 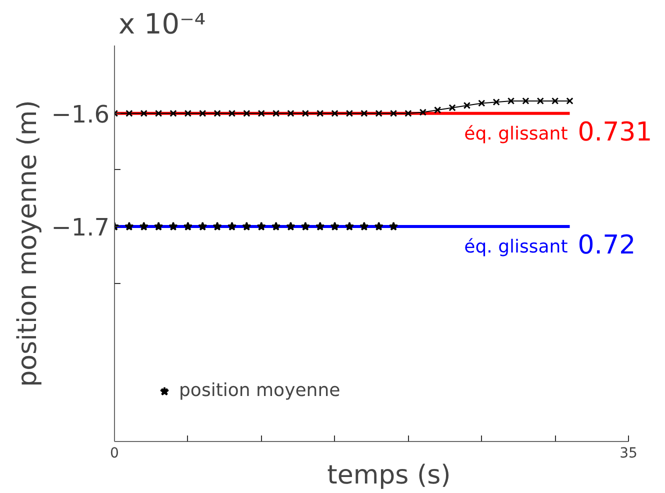 What do you see at coordinates (28, 243) in the screenshot?
I see `y-axis-title: position moyenne (m)` at bounding box center [28, 243].